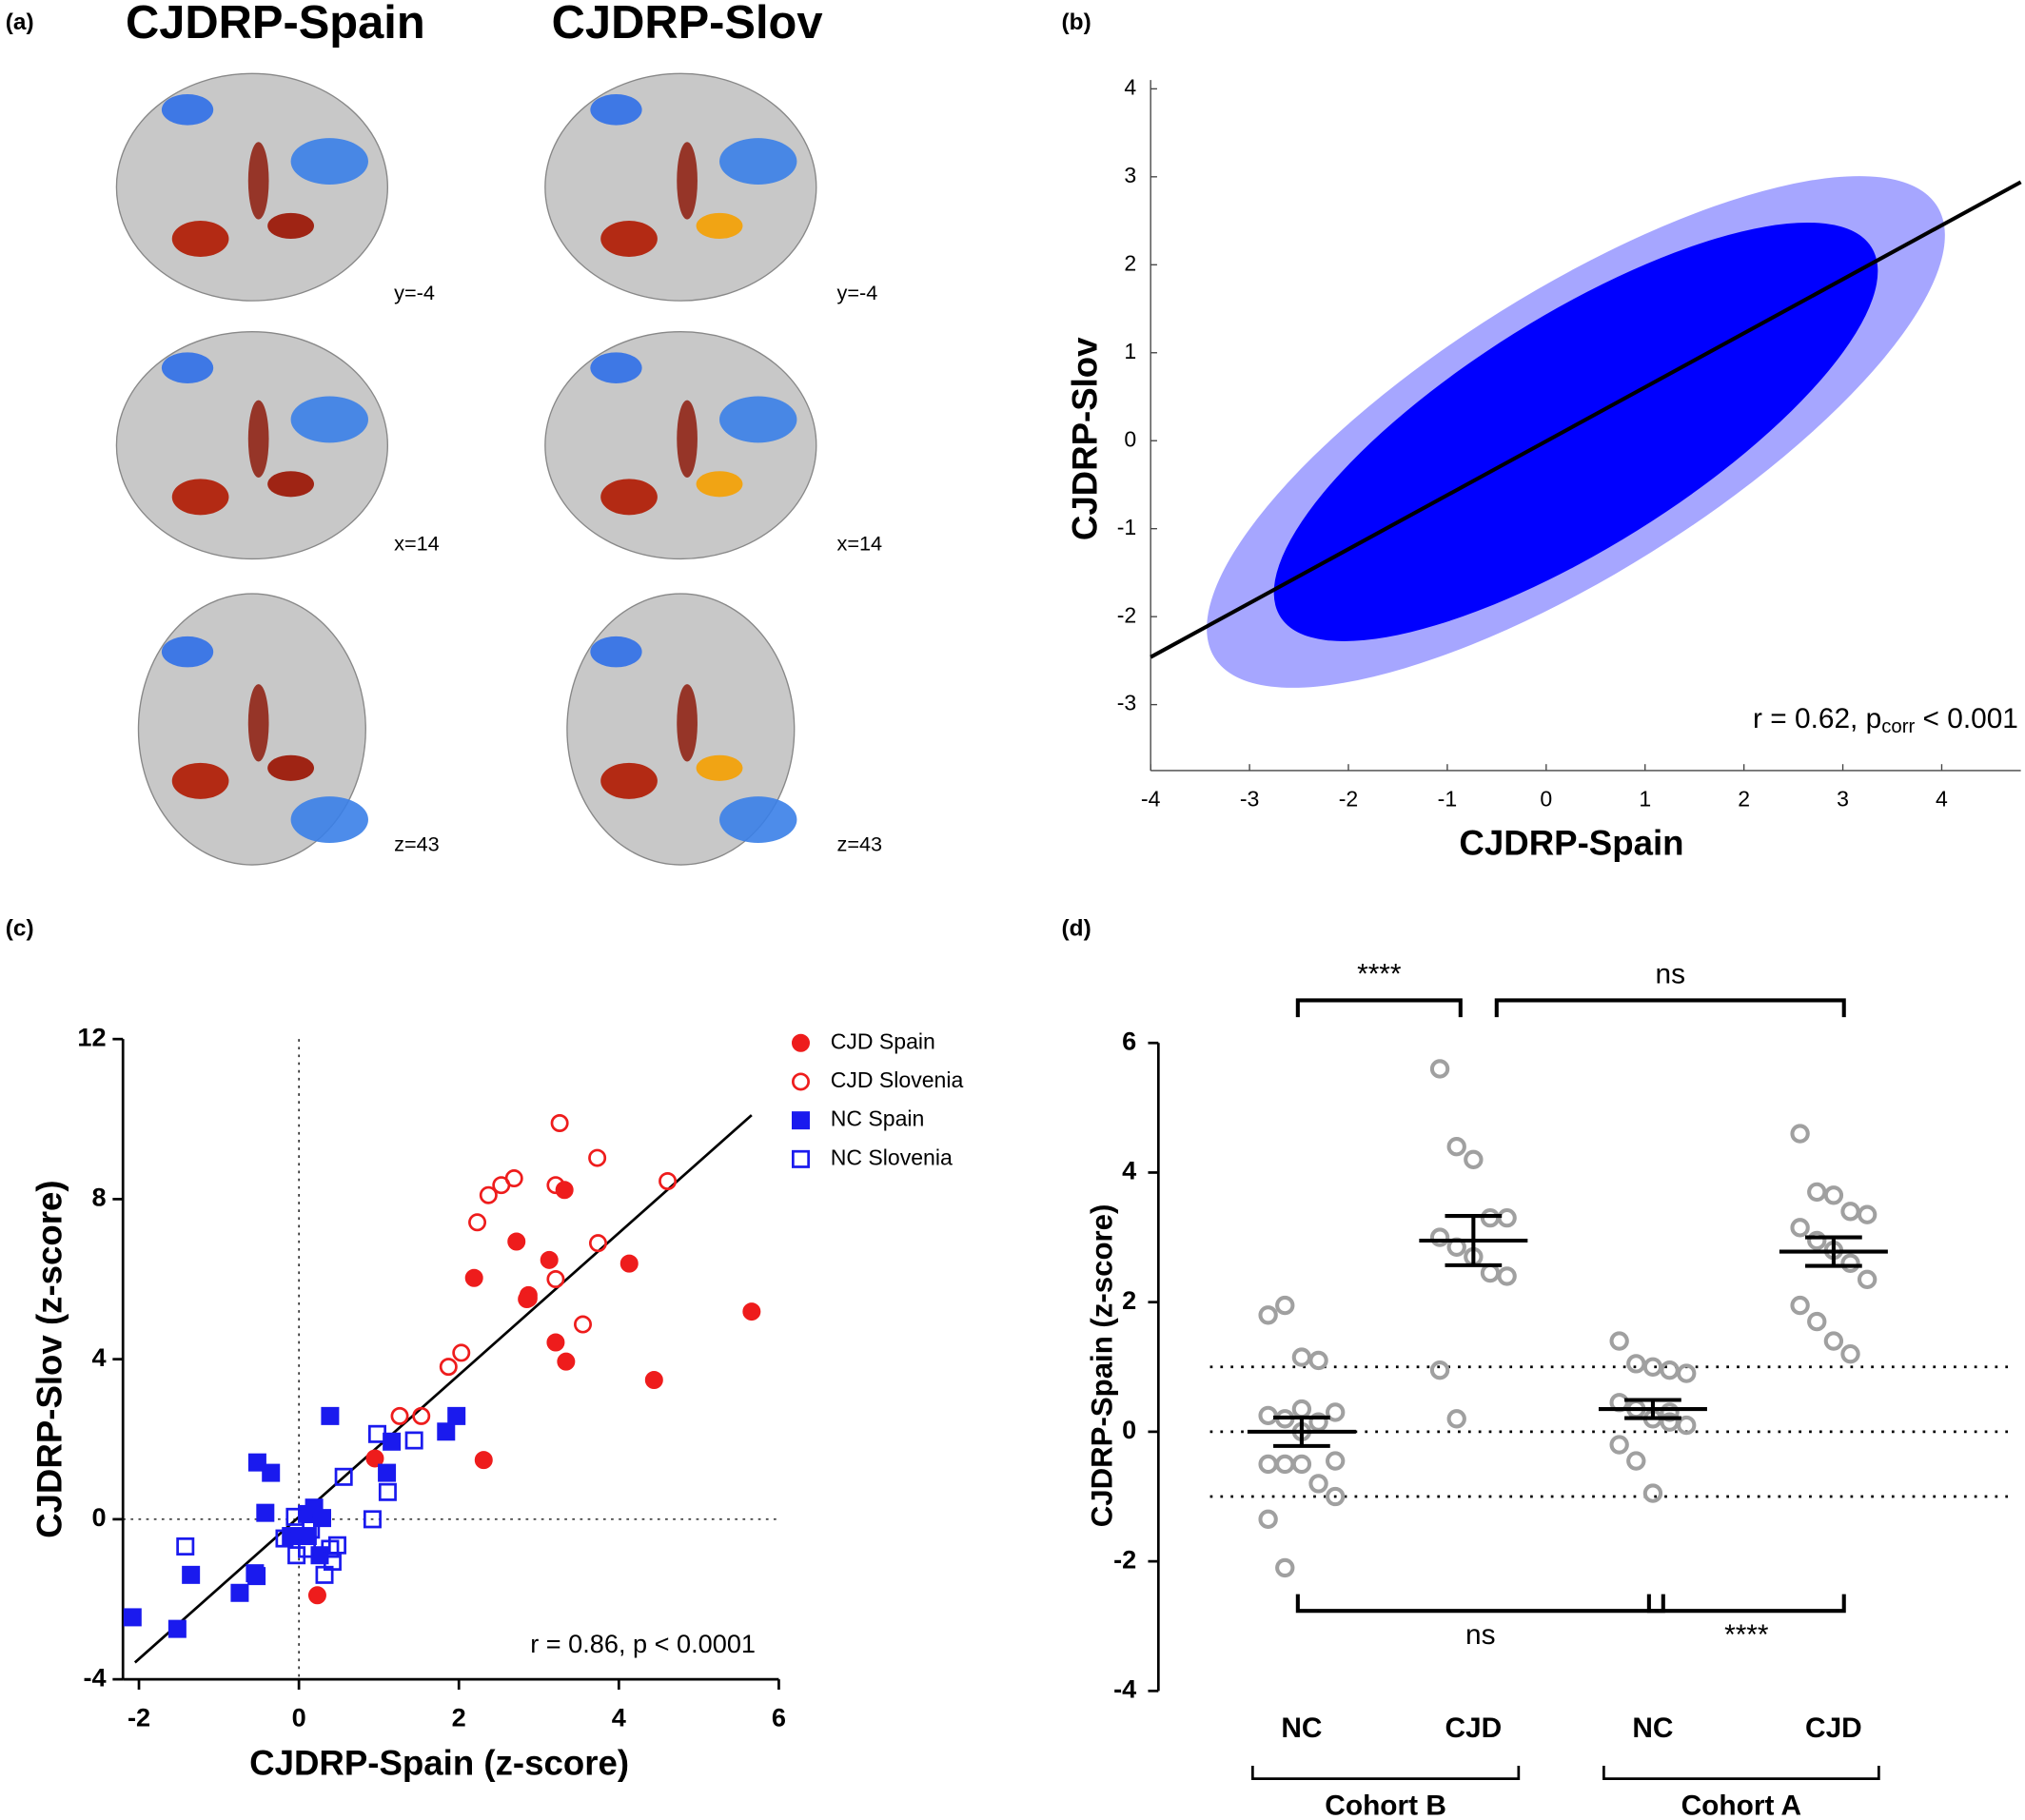 This screenshot has height=1820, width=2025. Describe the element at coordinates (897, 1080) in the screenshot. I see `legend-label: CJD Slovenia` at that location.